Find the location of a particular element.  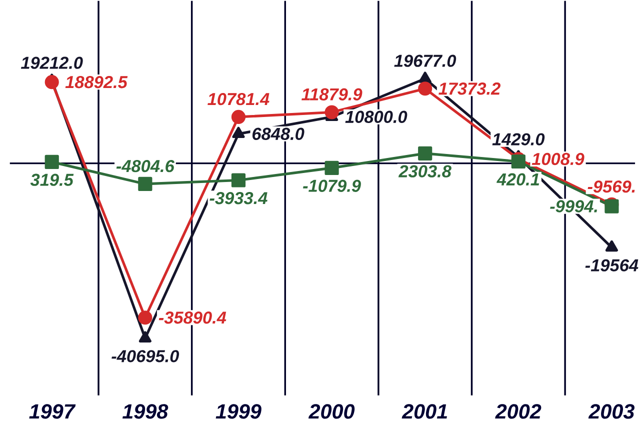

x-tick-label: 1998 is located at coordinates (145, 411).